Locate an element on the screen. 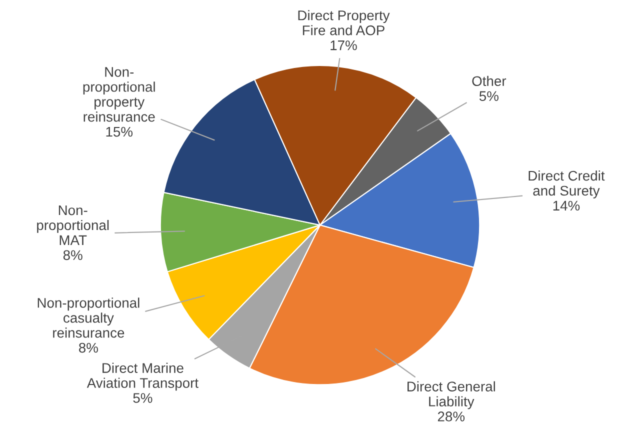 This screenshot has height=423, width=640. slice-label: Direct Marine Aviation Transport is located at coordinates (142, 376).